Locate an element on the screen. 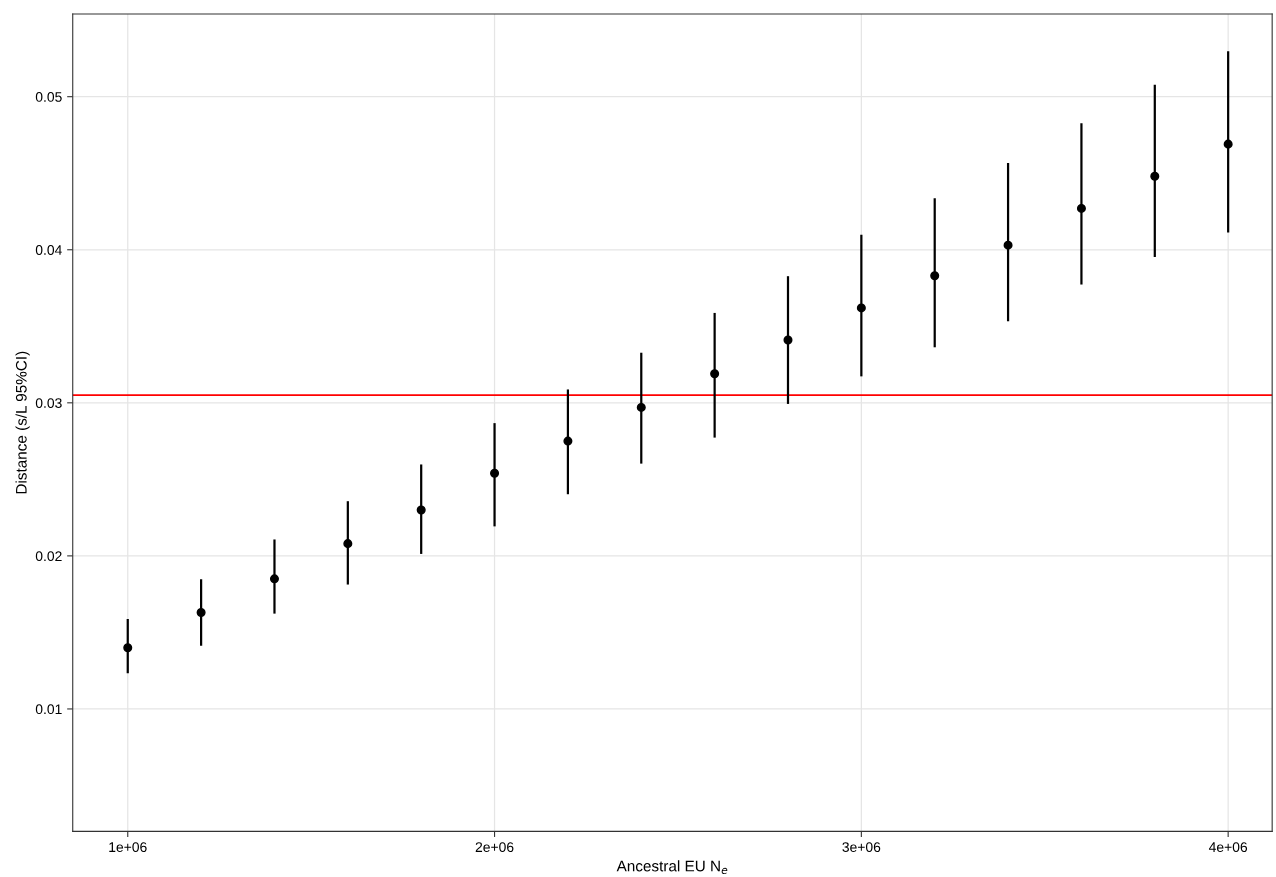 The height and width of the screenshot is (877, 1276). x-axis-title: Ancestral EU N$_{e}$ is located at coordinates (672, 867).